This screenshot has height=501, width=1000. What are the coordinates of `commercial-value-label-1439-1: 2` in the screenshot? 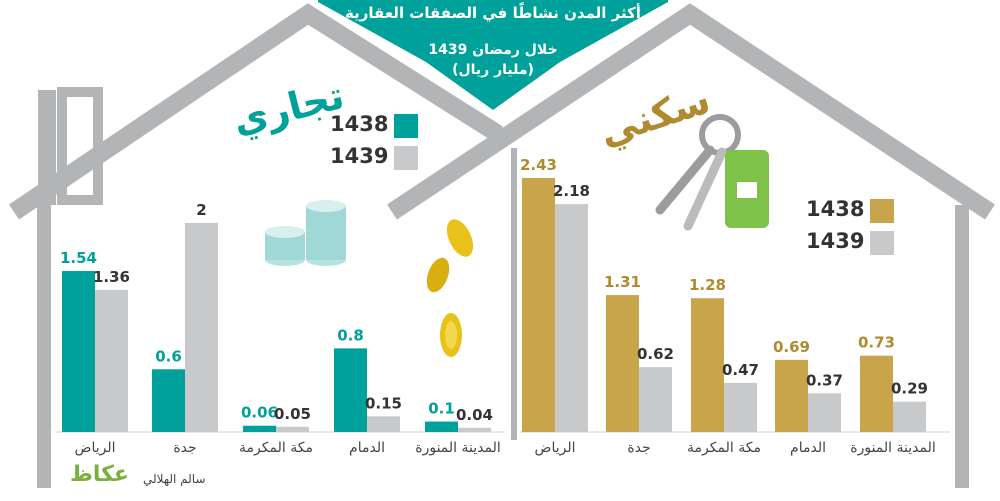 It's located at (201, 210).